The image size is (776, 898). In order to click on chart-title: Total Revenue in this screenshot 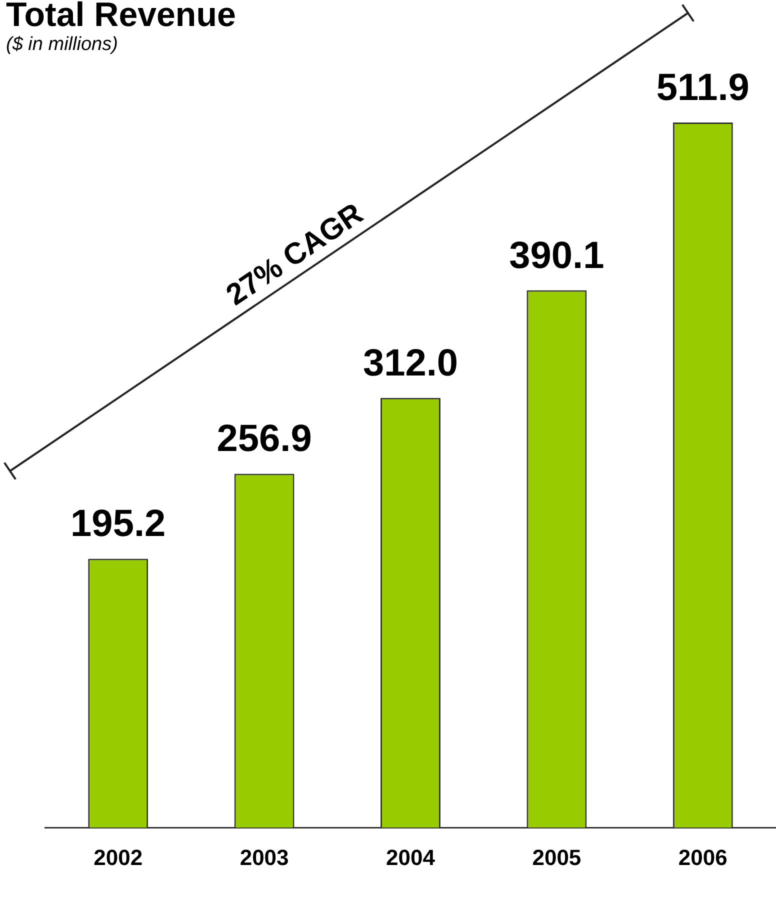, I will do `click(121, 17)`.